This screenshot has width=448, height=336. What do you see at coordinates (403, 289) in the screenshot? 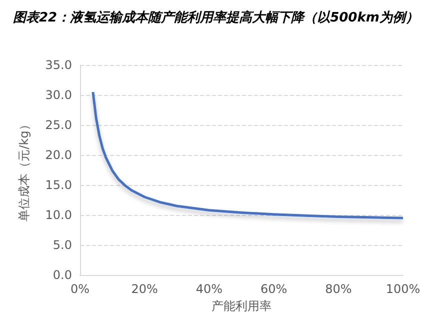
I see `x-tick-label: 100%` at bounding box center [403, 289].